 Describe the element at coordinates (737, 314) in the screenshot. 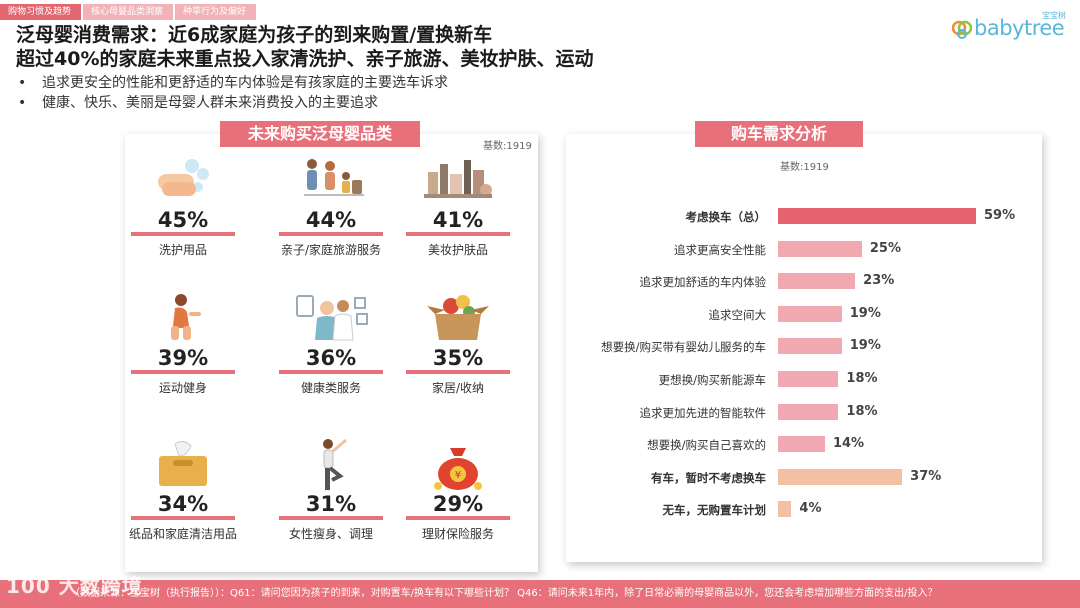

I see `chart-category-label: 追求空间大` at that location.